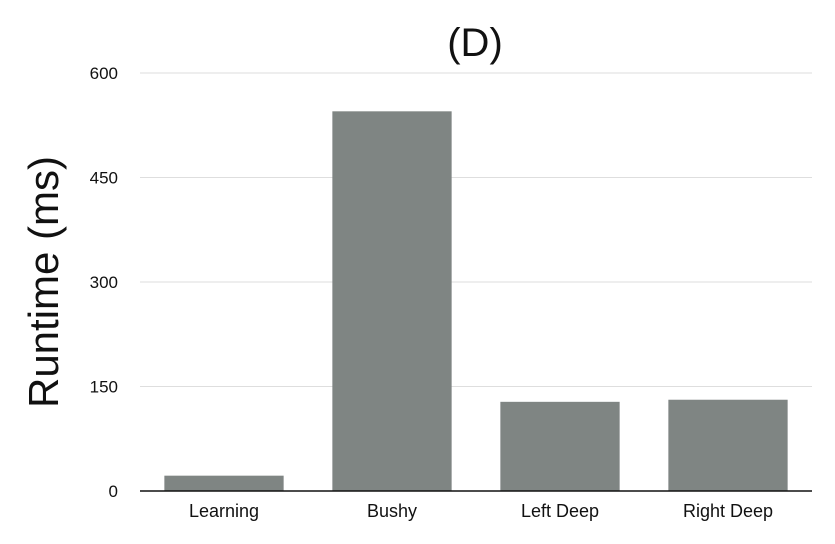  What do you see at coordinates (728, 511) in the screenshot?
I see `x-tick-label: Right Deep` at bounding box center [728, 511].